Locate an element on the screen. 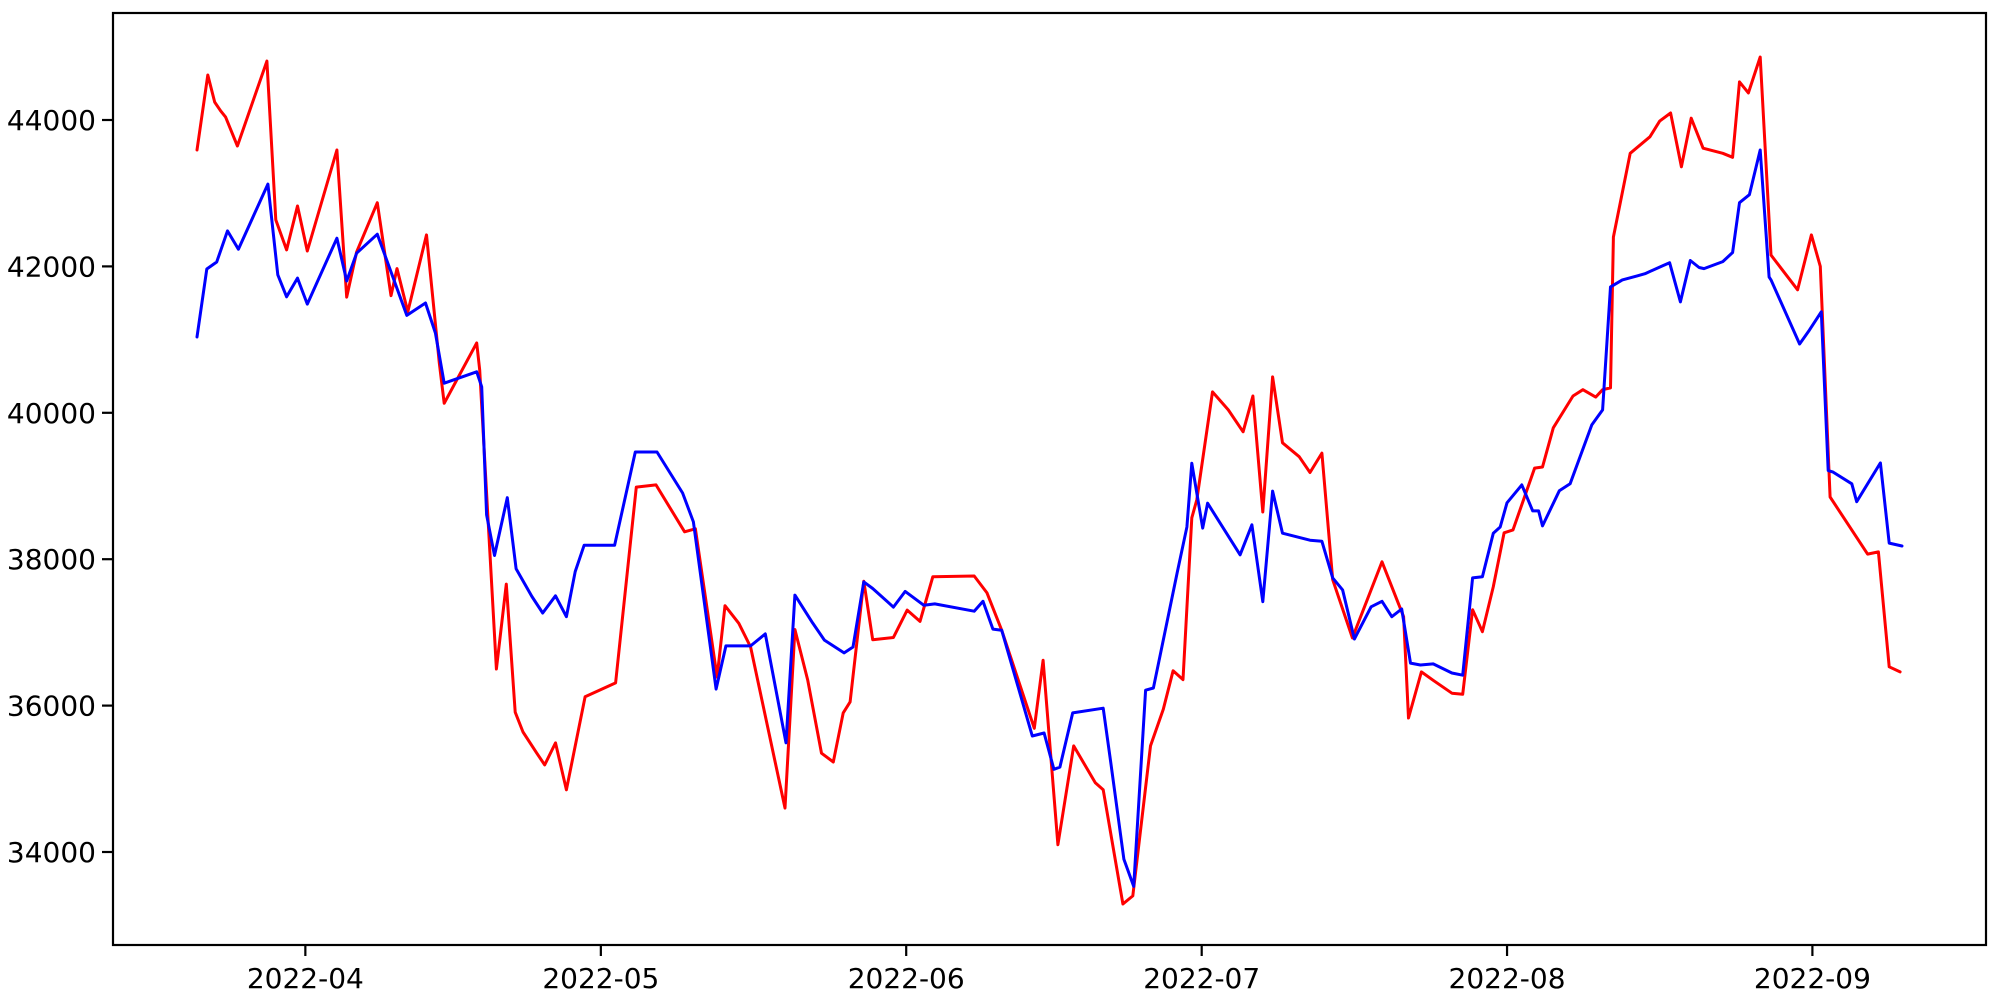 This screenshot has width=2000, height=1004. x-tick-label: 2022-08 is located at coordinates (1507, 978).